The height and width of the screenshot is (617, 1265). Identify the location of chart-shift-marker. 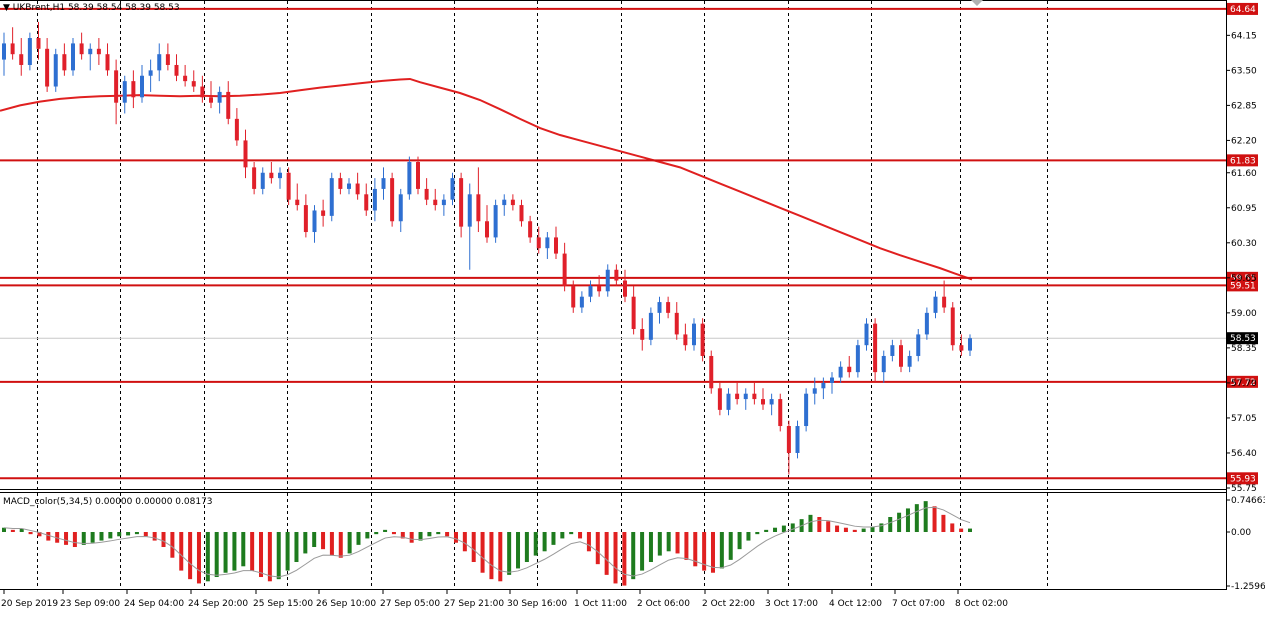
(977, 3).